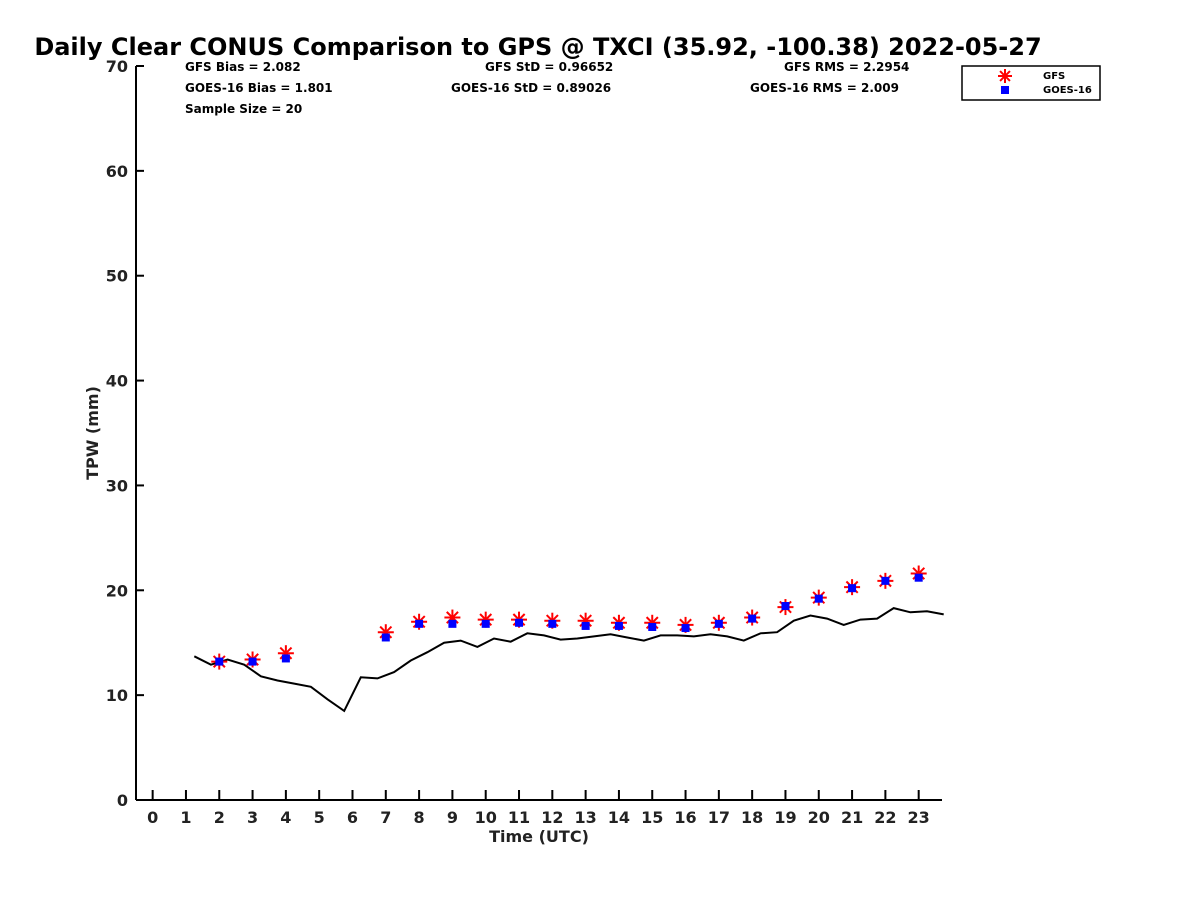 Image resolution: width=1200 pixels, height=900 pixels. I want to click on plot-area, so click(568, 639).